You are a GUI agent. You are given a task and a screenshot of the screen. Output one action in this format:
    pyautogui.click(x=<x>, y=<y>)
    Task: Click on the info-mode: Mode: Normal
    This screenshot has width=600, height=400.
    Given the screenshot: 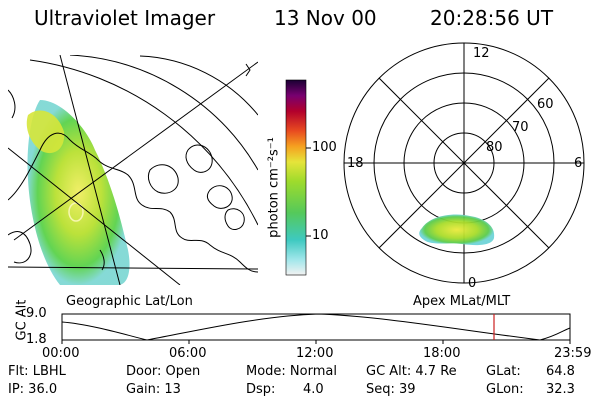 What is the action you would take?
    pyautogui.click(x=291, y=371)
    